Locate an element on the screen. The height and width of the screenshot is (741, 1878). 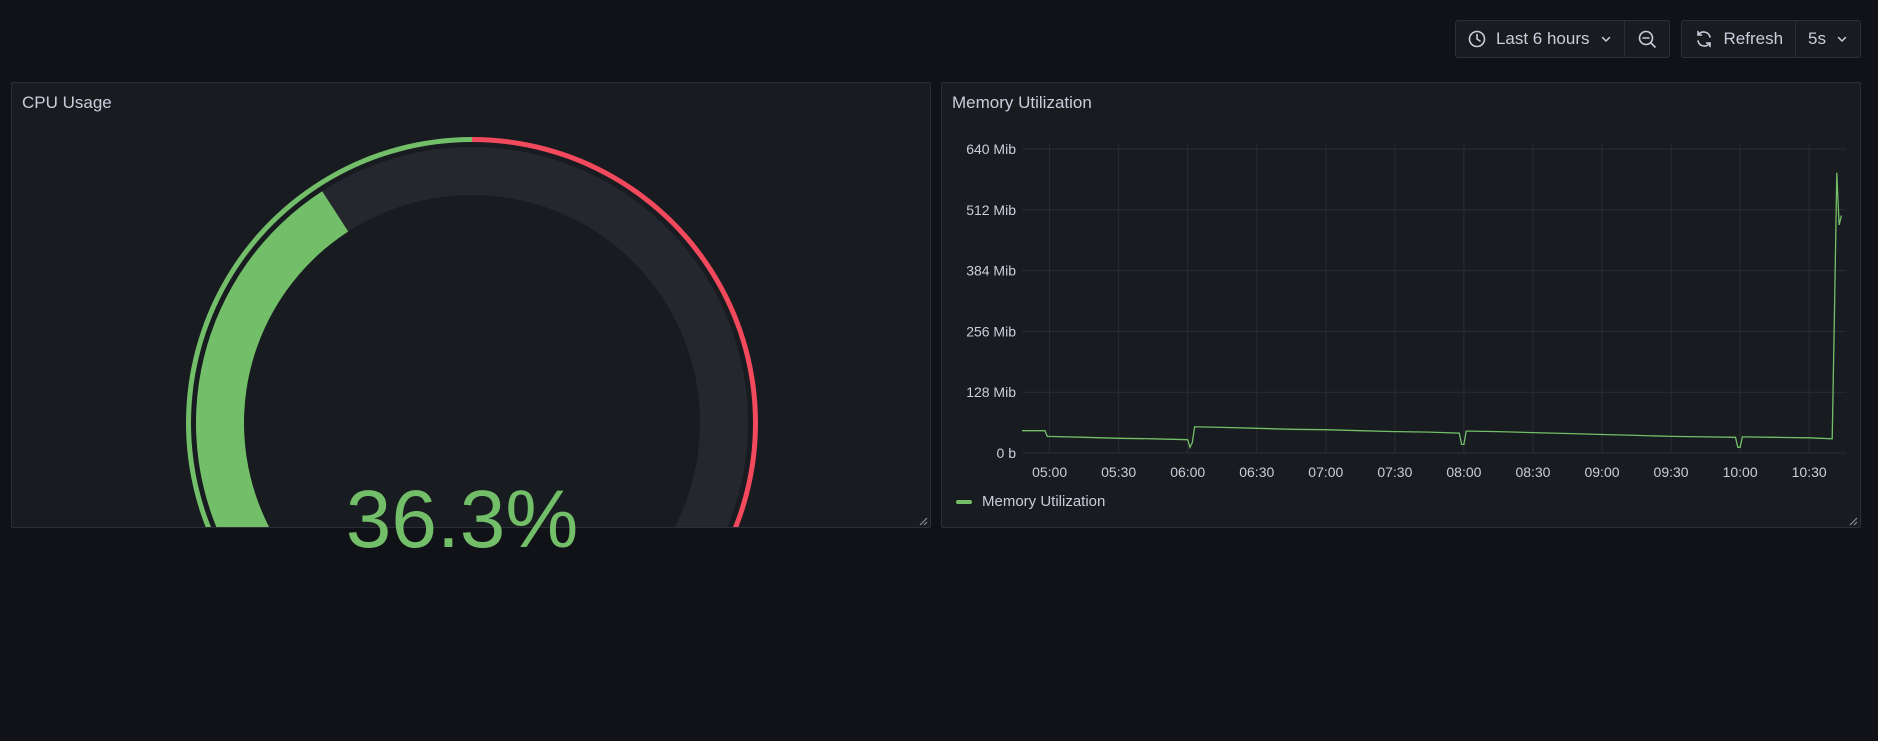
refresh-interval-picker: 5s is located at coordinates (1827, 39).